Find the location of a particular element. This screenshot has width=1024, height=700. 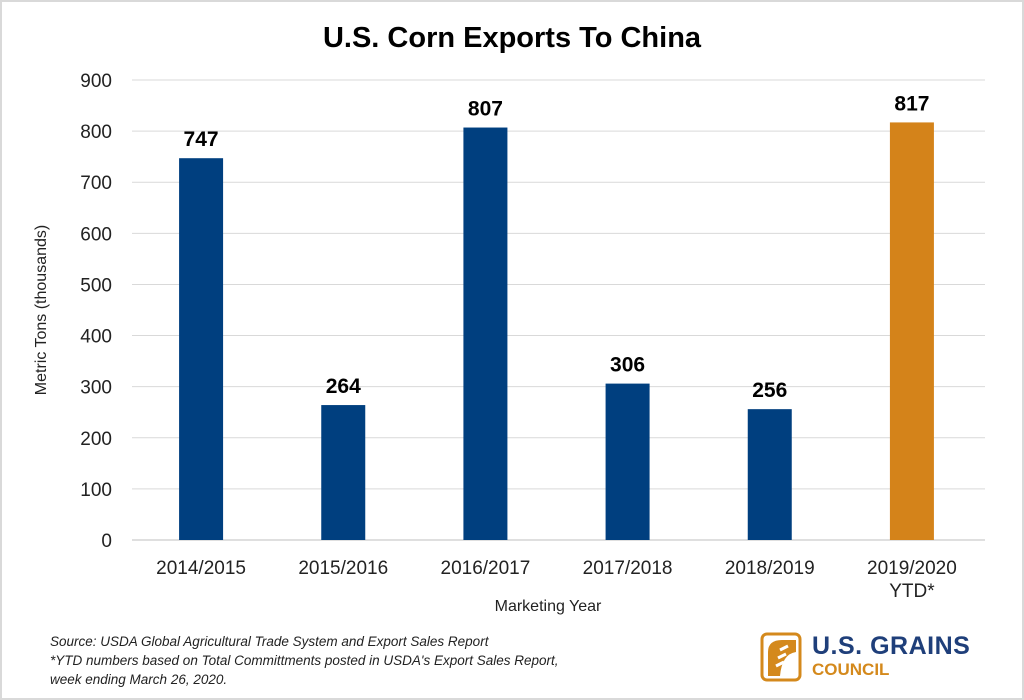

x-tick-label: YTD* is located at coordinates (912, 591).